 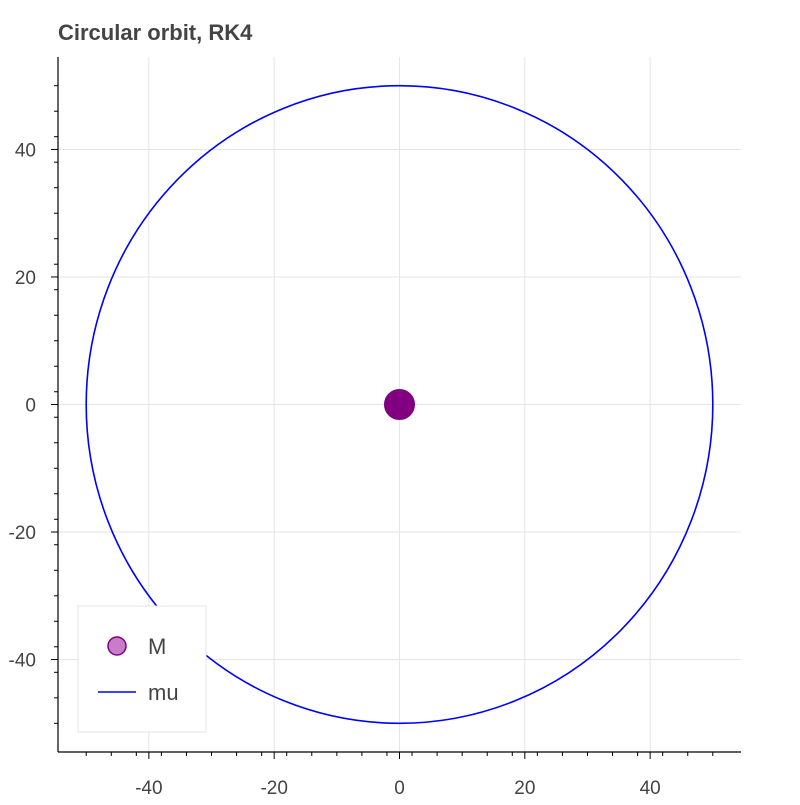 I want to click on legend-label: mu, so click(x=163, y=692).